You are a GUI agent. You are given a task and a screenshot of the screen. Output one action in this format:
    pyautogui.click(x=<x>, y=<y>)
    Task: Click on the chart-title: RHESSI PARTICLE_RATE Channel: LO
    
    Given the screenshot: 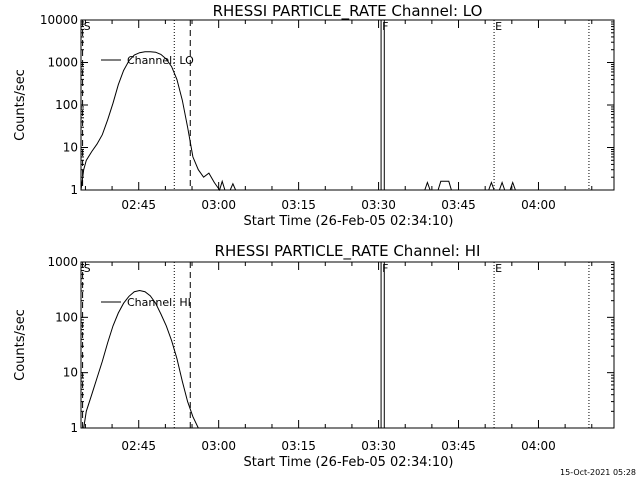 What is the action you would take?
    pyautogui.click(x=348, y=11)
    